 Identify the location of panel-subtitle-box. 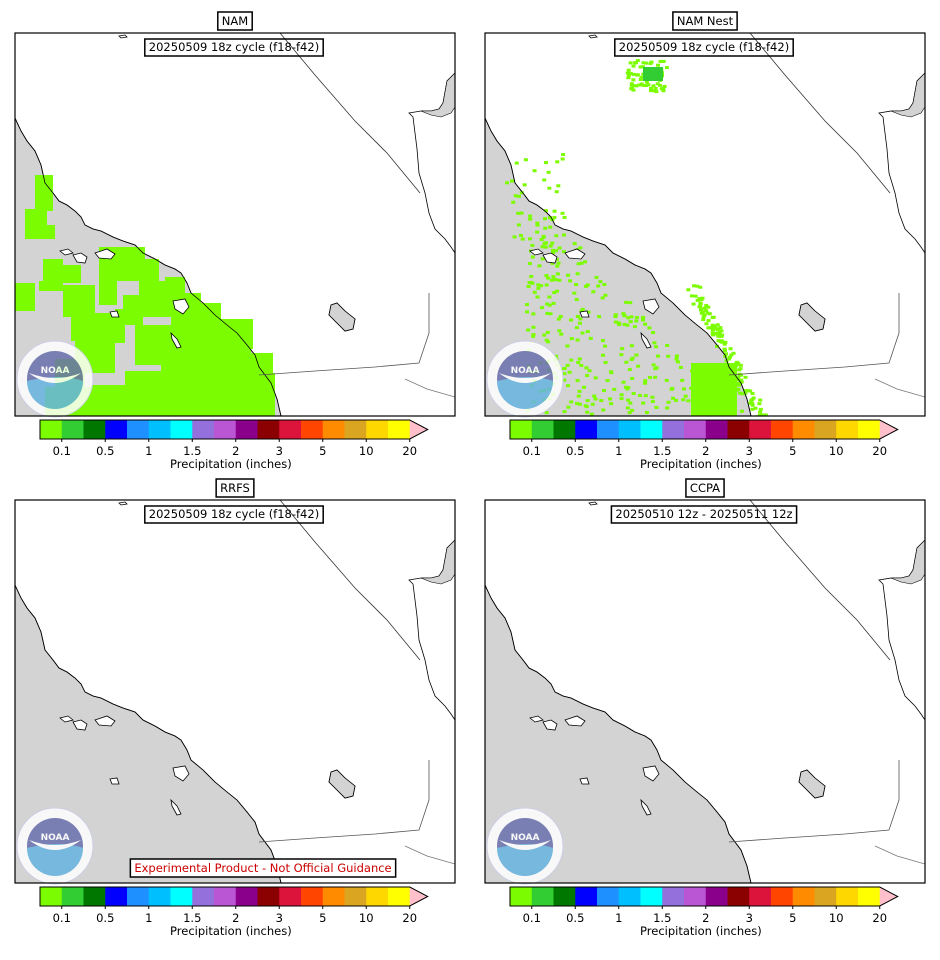
(234, 514).